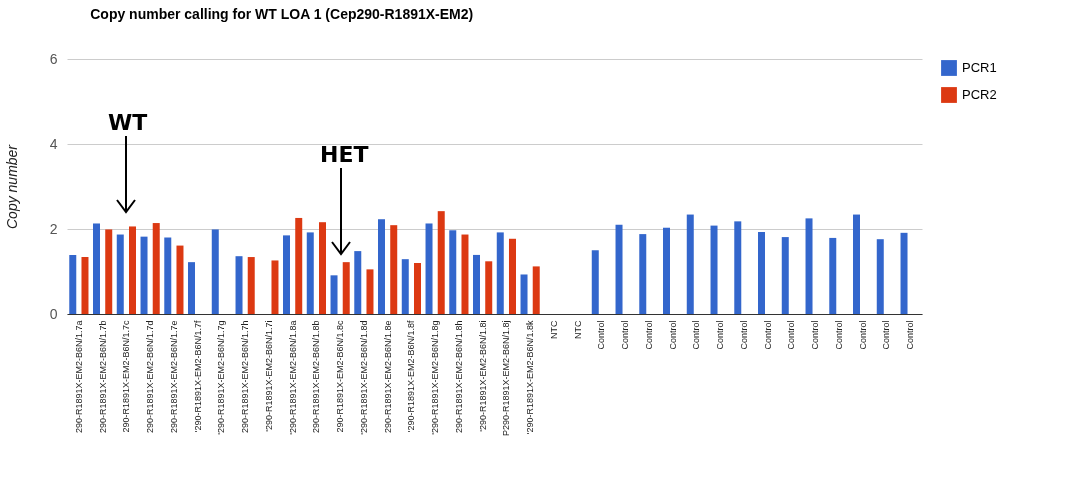 This screenshot has width=1083, height=486. I want to click on x-tick-label: '290-R1891X-EM2-B6N/1.7g, so click(221, 377).